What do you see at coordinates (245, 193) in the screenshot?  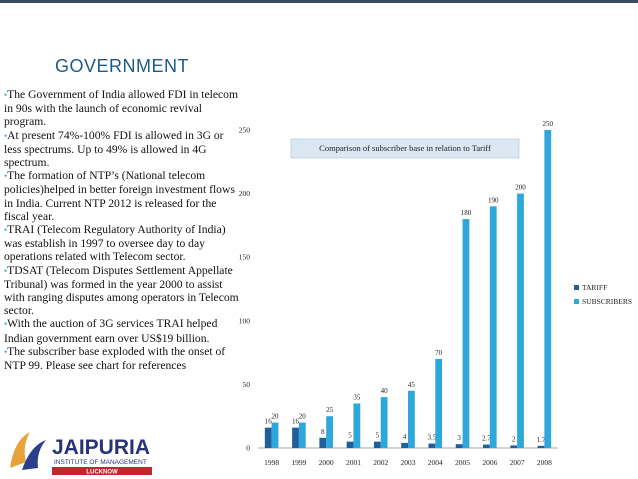 I see `y-tick-label: 200` at bounding box center [245, 193].